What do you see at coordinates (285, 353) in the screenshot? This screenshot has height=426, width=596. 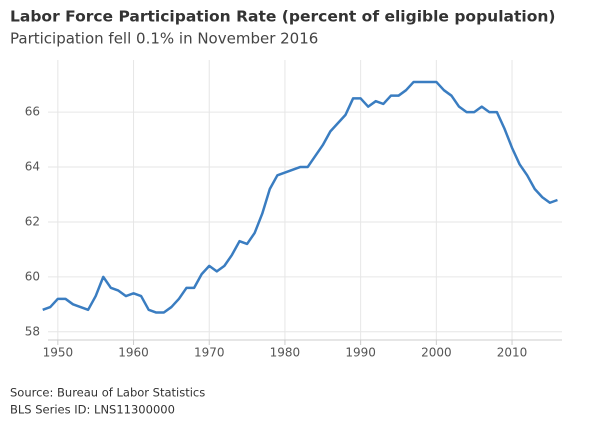 I see `x-tick-label: 1980` at bounding box center [285, 353].